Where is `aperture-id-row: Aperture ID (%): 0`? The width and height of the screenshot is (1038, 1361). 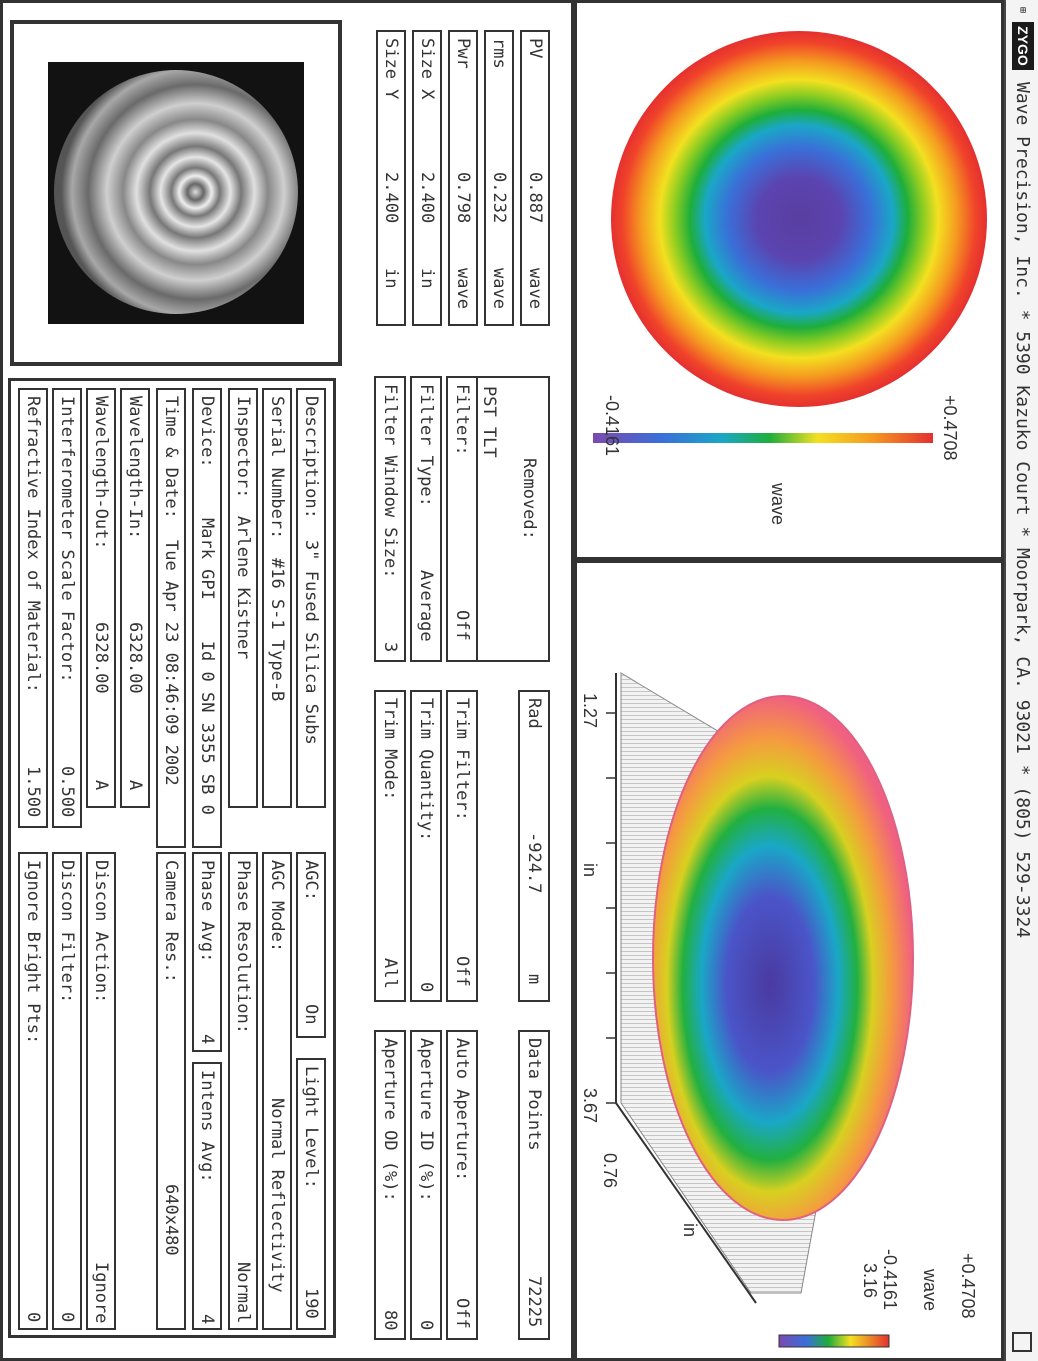 aperture-id-row: Aperture ID (%): 0 is located at coordinates (426, 1185).